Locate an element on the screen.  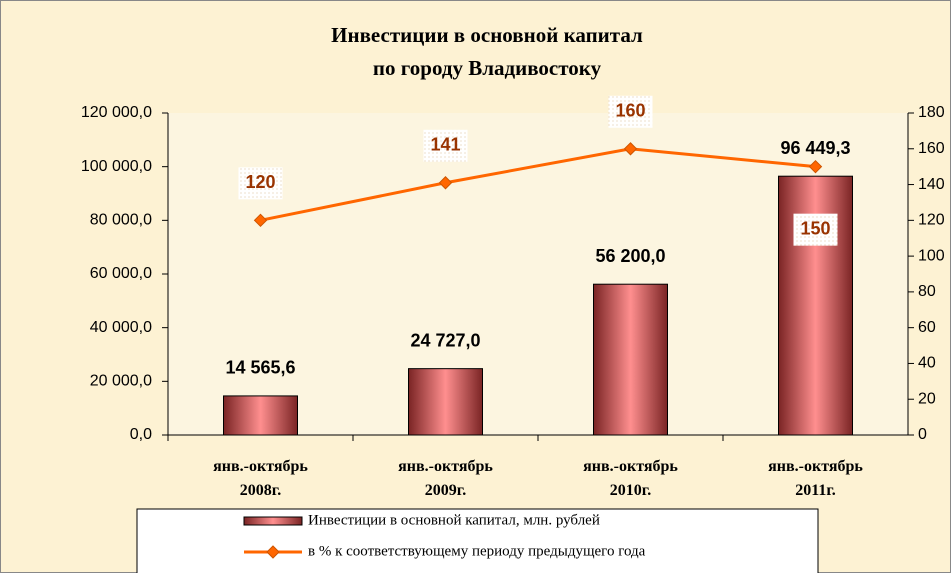
y2-tick-label: 0 is located at coordinates (922, 434).